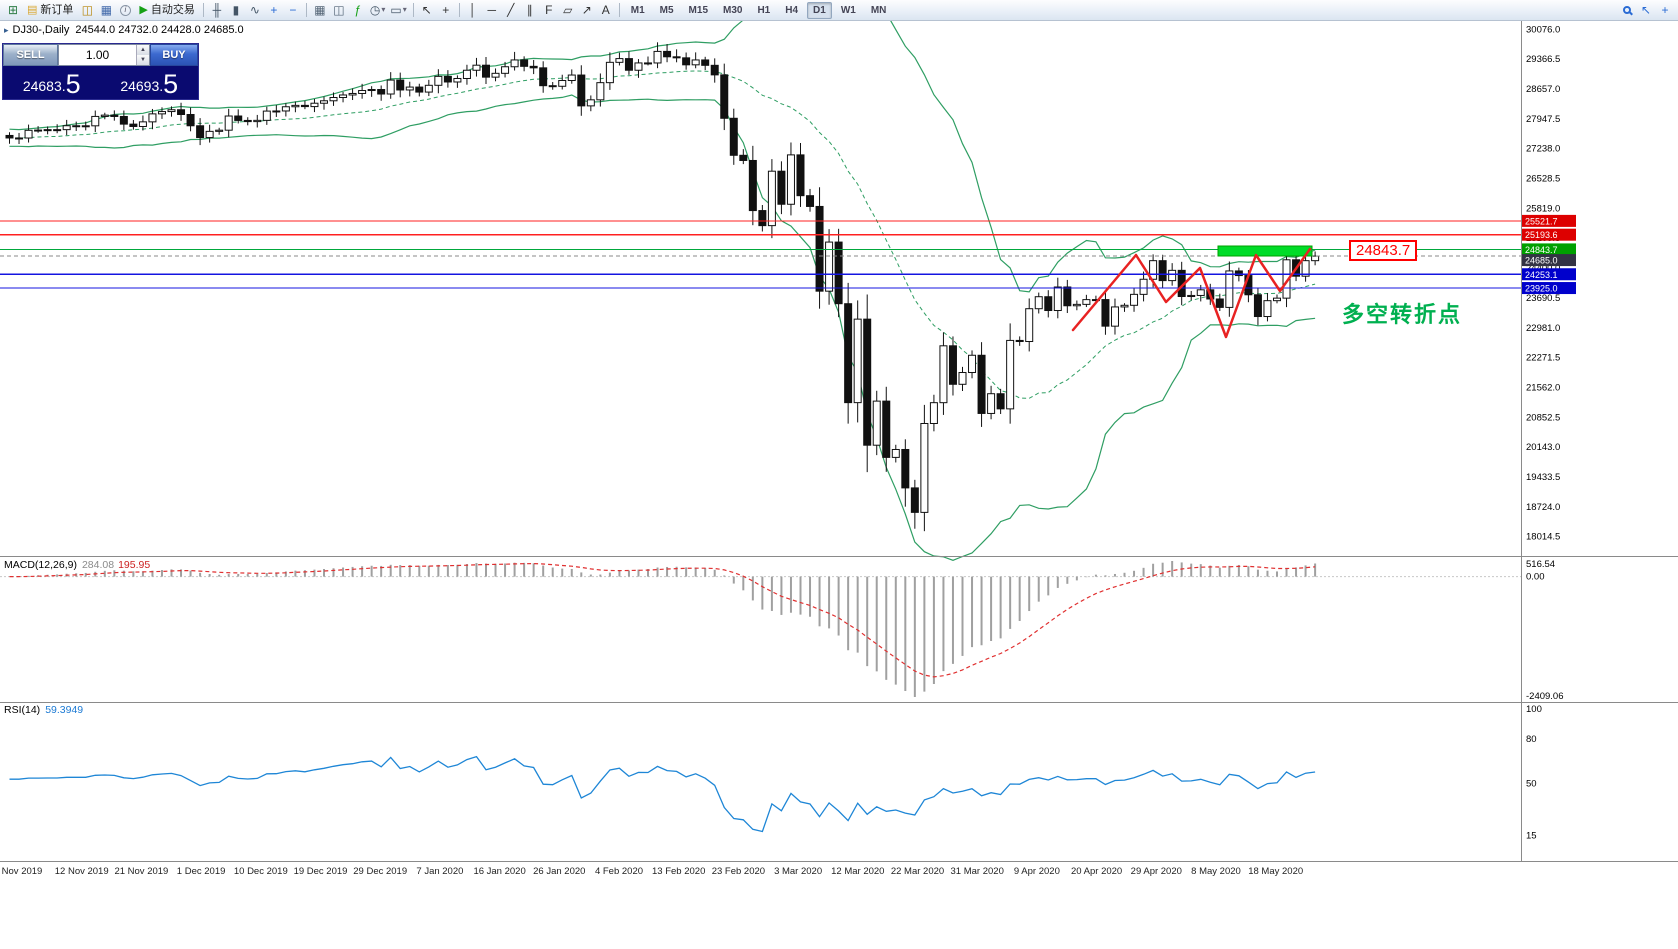  I want to click on svg-text: 50, so click(1531, 784).